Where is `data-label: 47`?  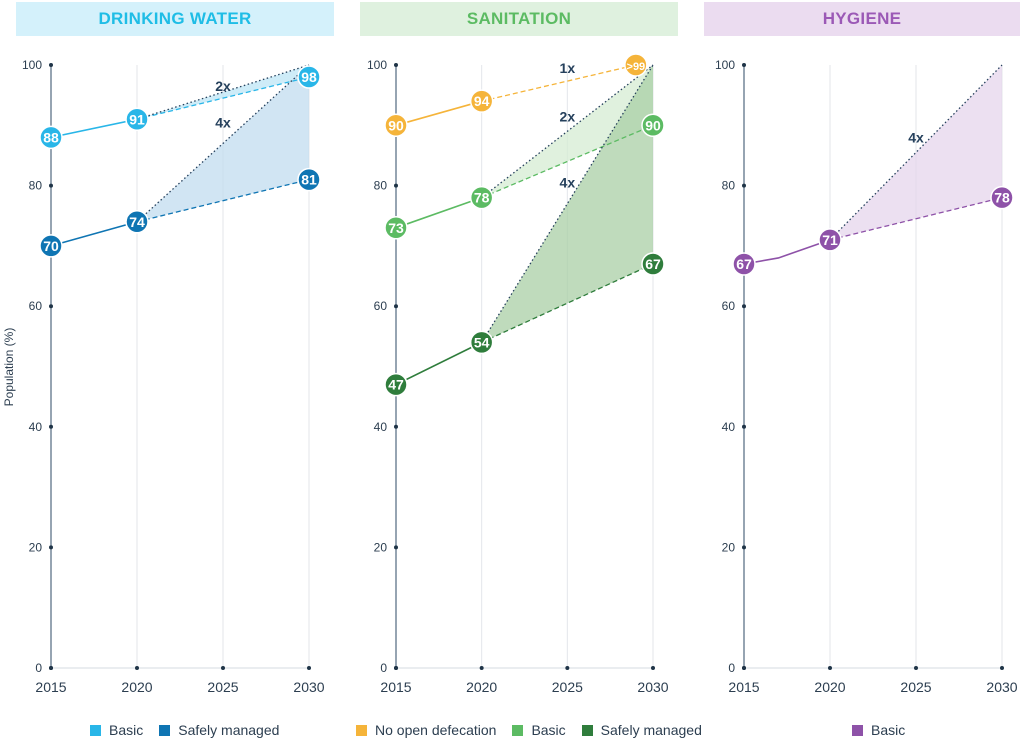
data-label: 47 is located at coordinates (396, 385).